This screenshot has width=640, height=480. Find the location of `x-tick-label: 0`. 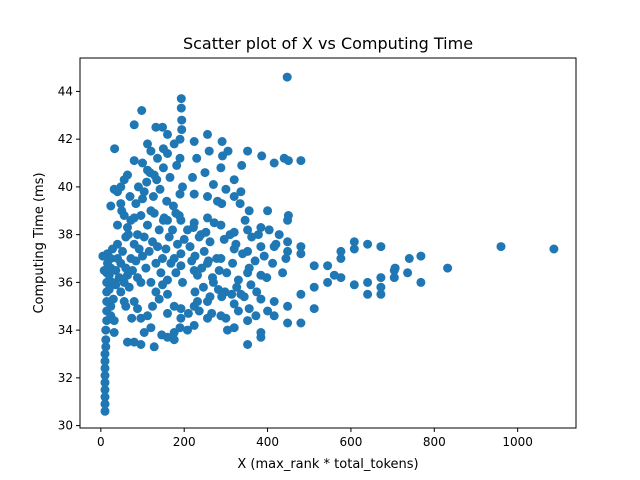

x-tick-label: 0 is located at coordinates (101, 442).